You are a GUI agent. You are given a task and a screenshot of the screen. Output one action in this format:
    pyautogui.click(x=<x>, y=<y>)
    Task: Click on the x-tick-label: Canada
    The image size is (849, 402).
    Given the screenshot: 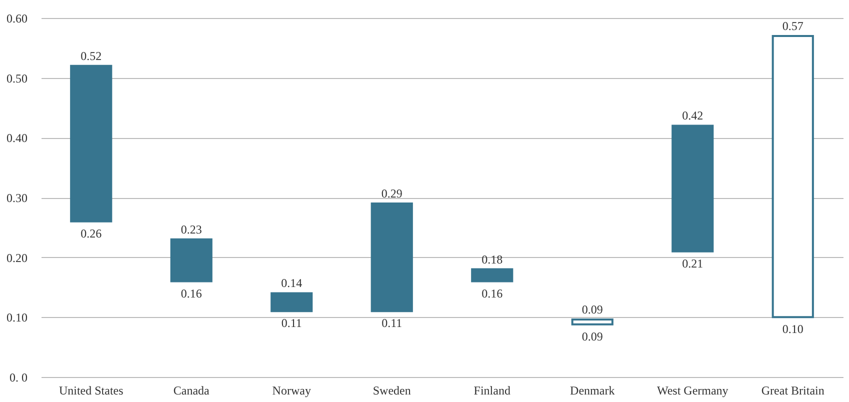 What is the action you would take?
    pyautogui.click(x=191, y=391)
    